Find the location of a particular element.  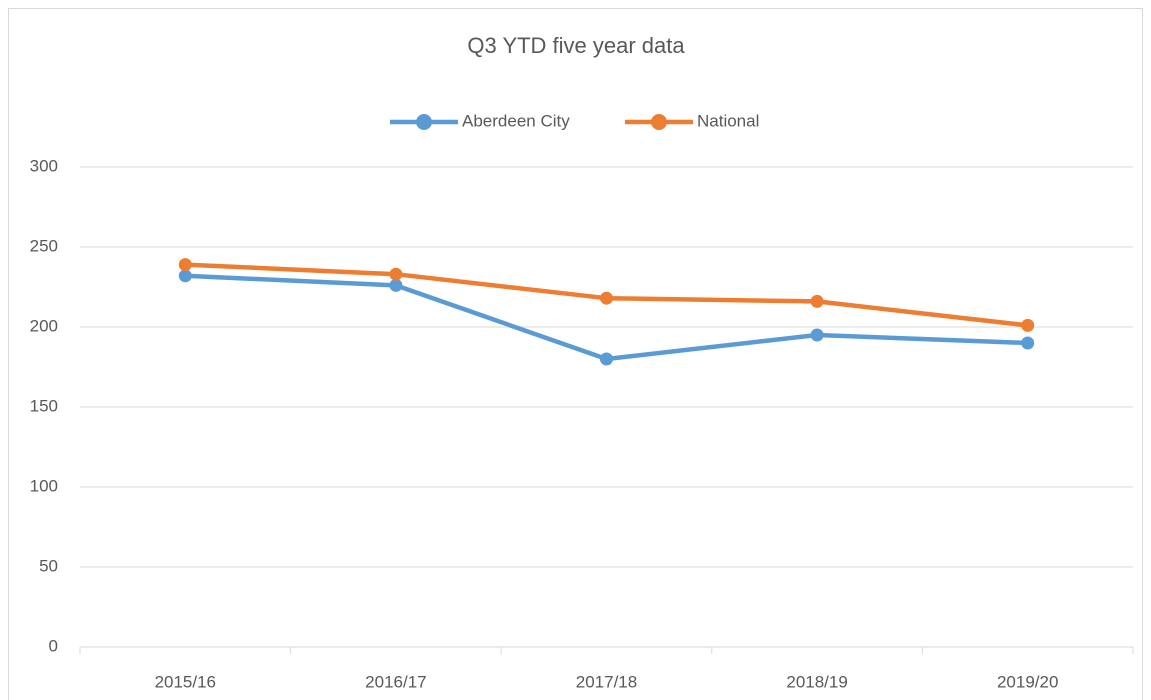

chart-title: Q3 YTD five year data is located at coordinates (576, 45).